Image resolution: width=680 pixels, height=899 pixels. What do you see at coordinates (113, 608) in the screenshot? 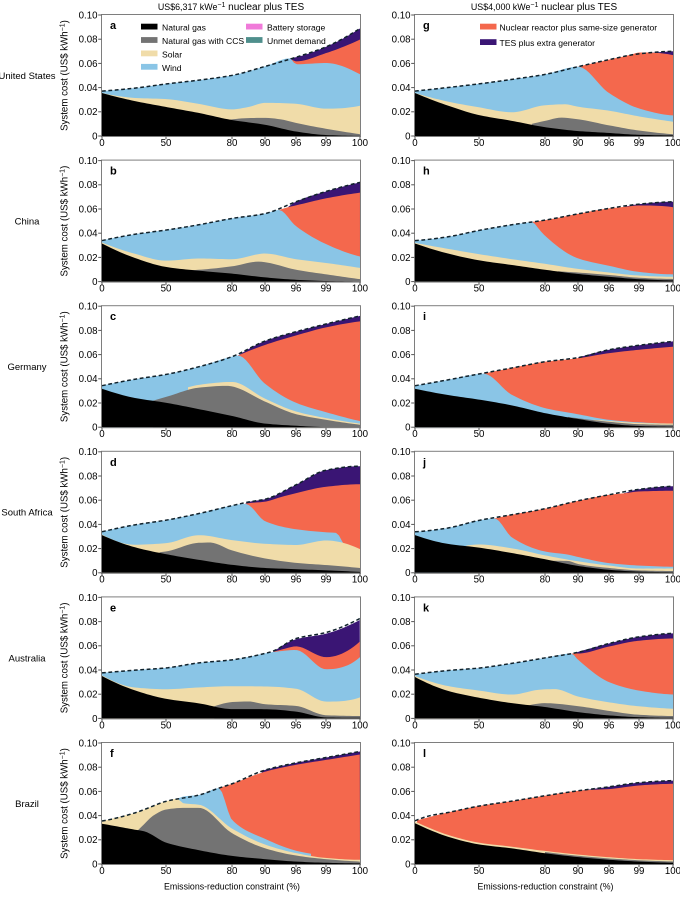
I see `svg-text: e` at bounding box center [113, 608].